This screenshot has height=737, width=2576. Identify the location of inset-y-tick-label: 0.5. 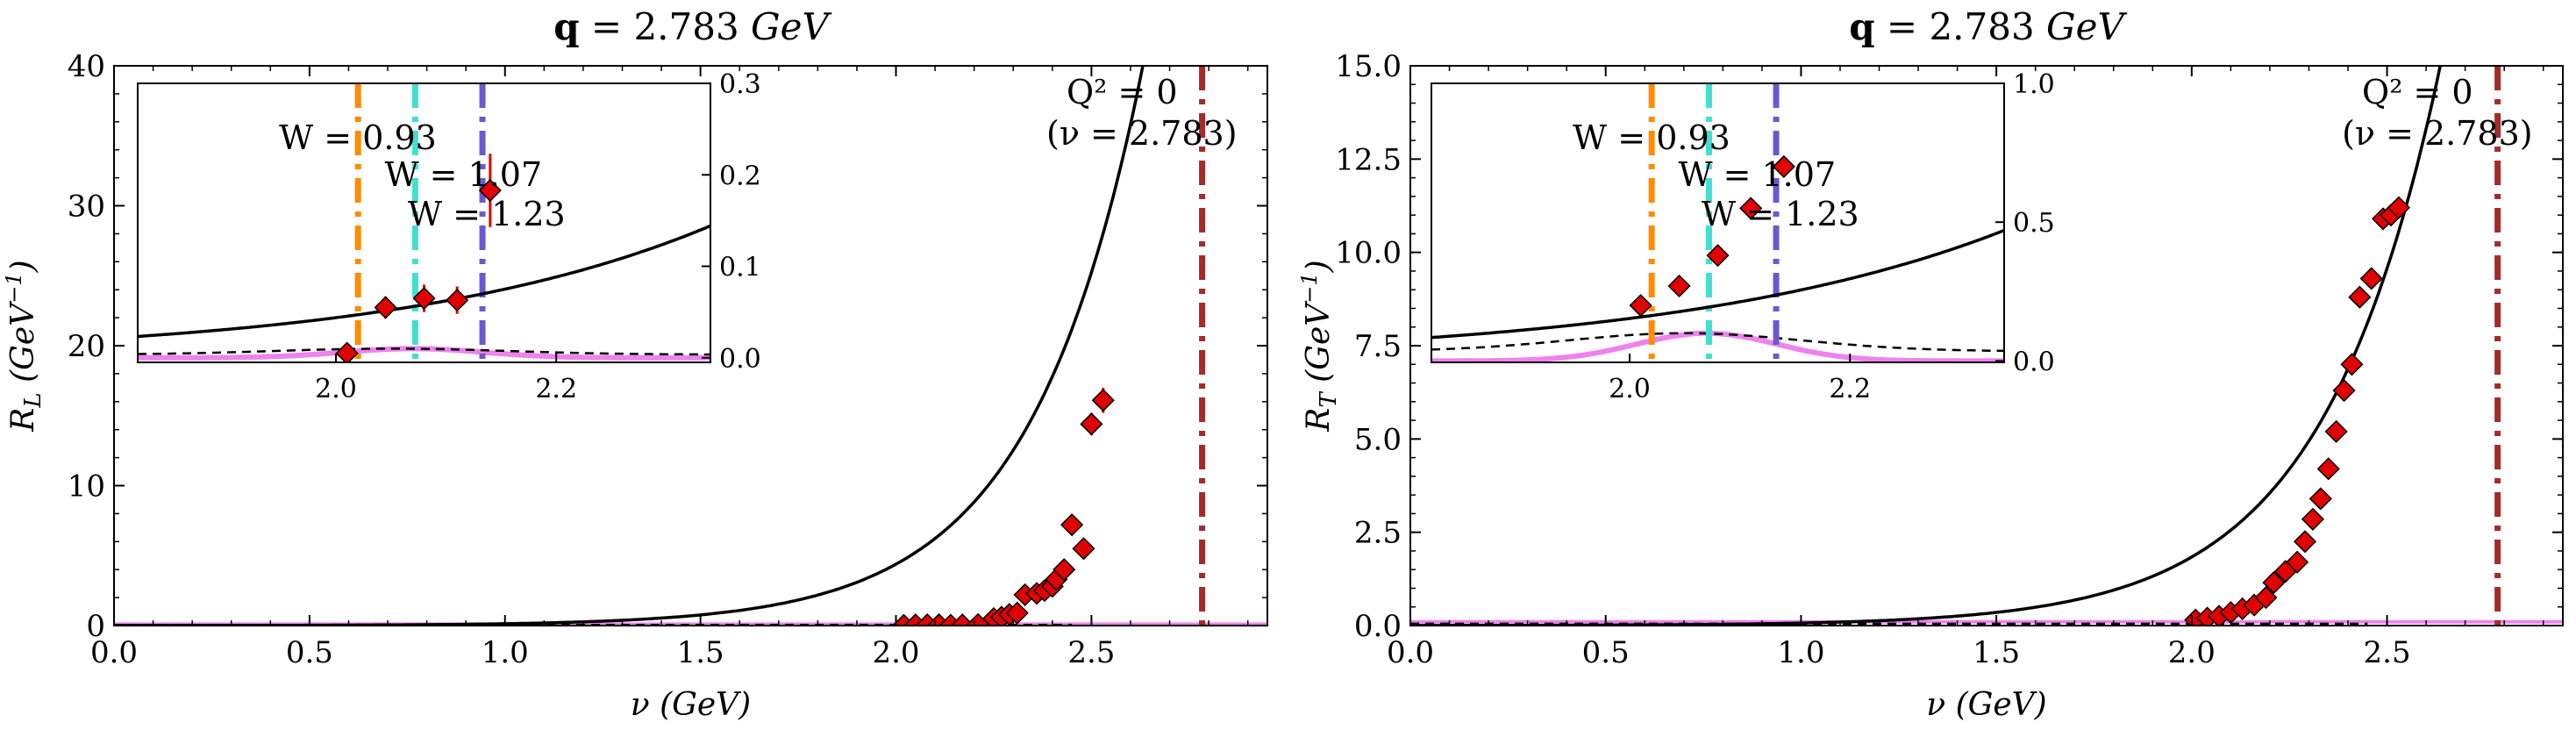
(2034, 223).